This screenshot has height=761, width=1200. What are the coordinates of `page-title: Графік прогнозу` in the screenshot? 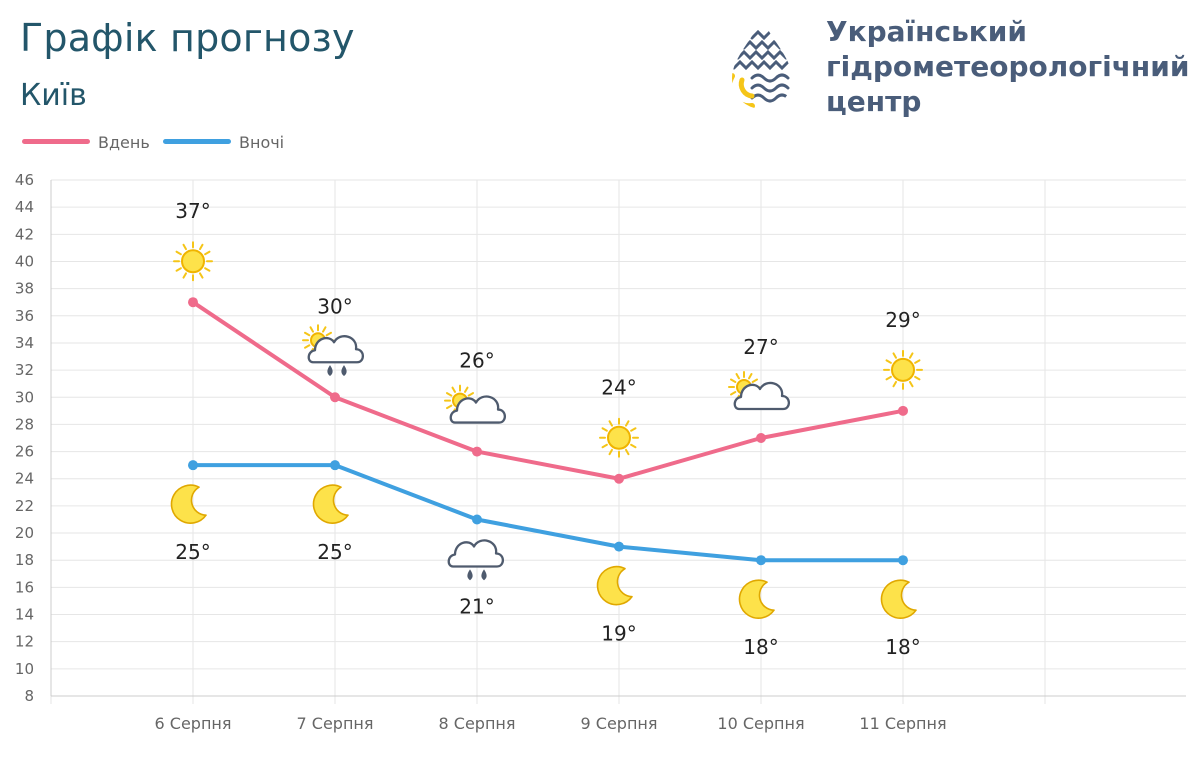 It's located at (187, 38).